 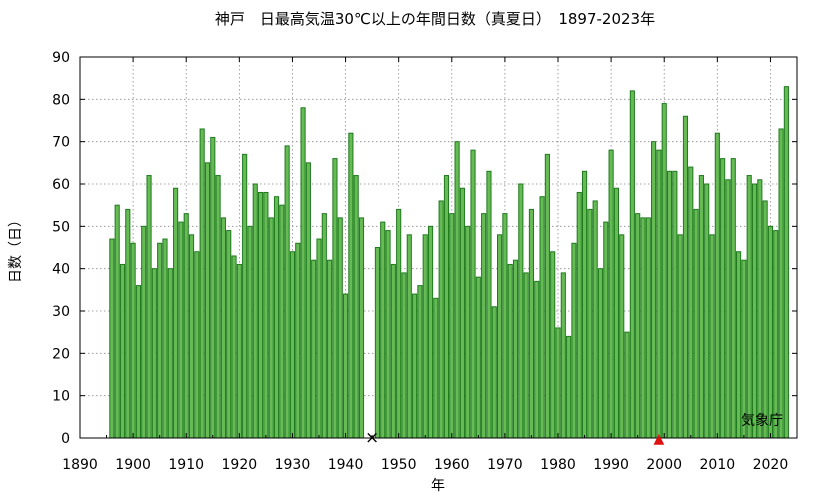 What do you see at coordinates (574, 340) in the screenshot?
I see `bar-1983` at bounding box center [574, 340].